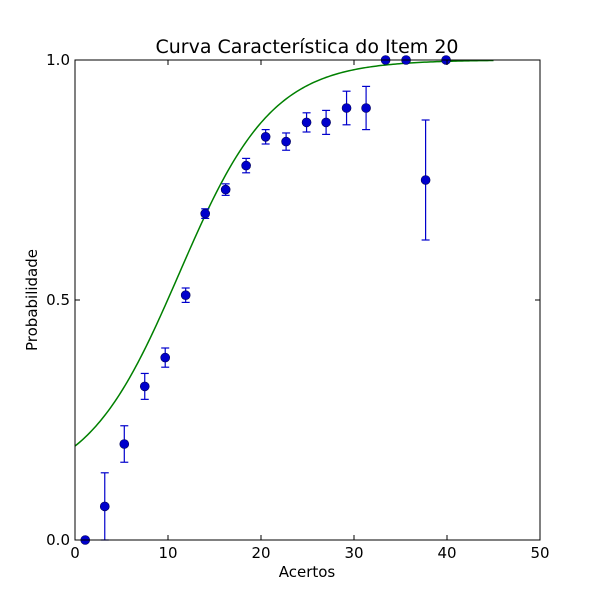 Image resolution: width=600 pixels, height=600 pixels. I want to click on x-tick-label: 40, so click(446, 553).